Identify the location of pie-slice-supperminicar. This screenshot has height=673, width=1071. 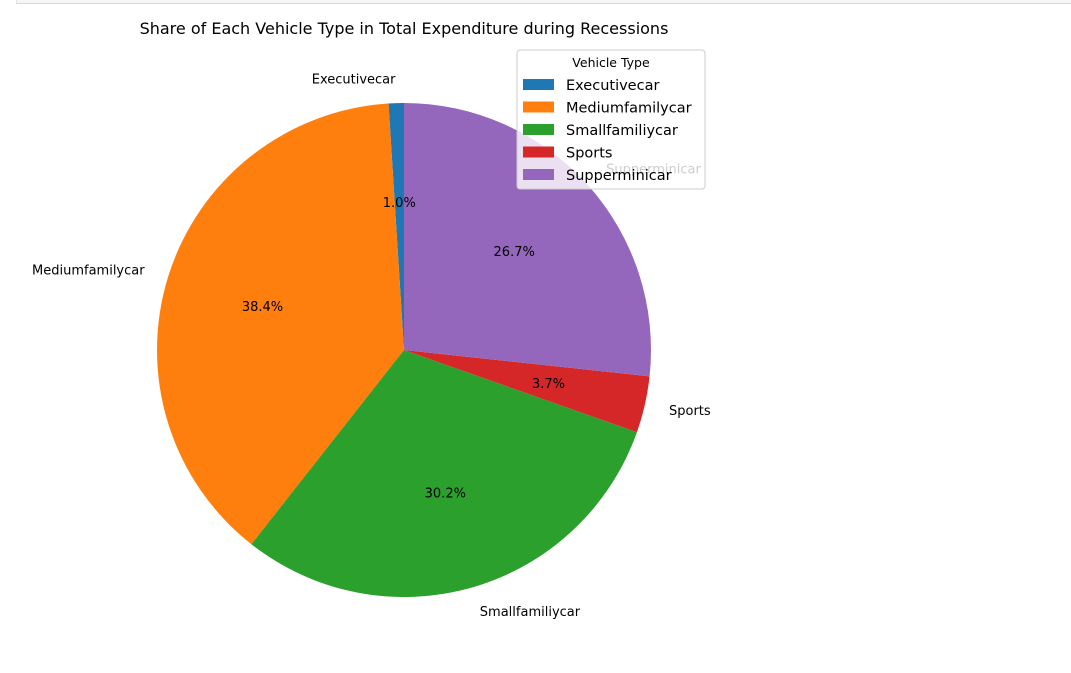
(527, 240).